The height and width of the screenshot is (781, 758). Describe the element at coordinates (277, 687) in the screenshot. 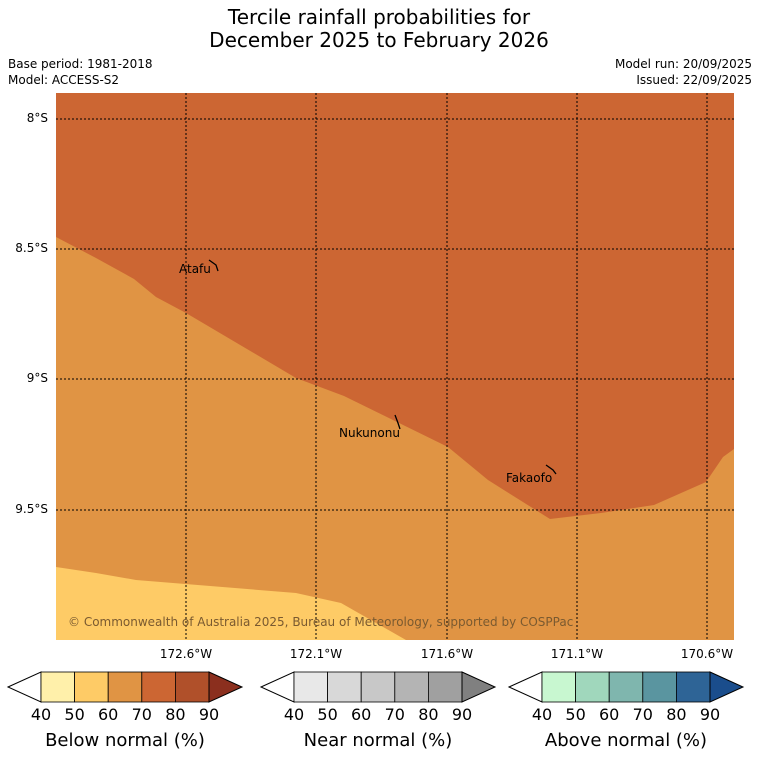

I see `colorbar-near-low-extend` at that location.